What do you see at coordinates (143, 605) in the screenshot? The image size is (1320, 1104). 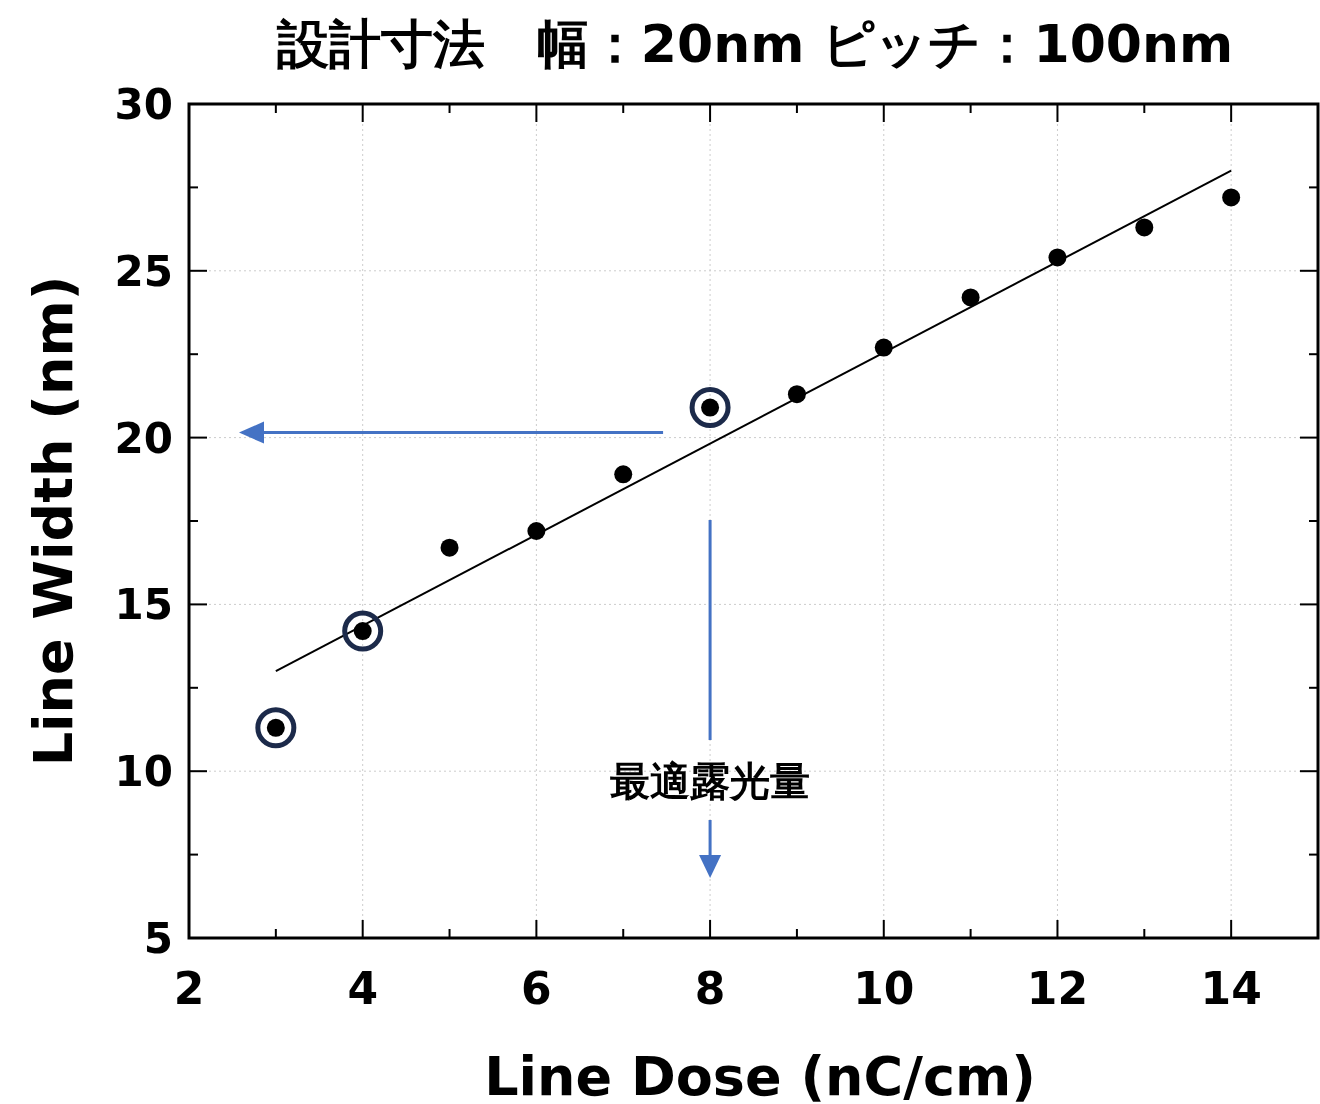 I see `y-tick-label: 15` at bounding box center [143, 605].